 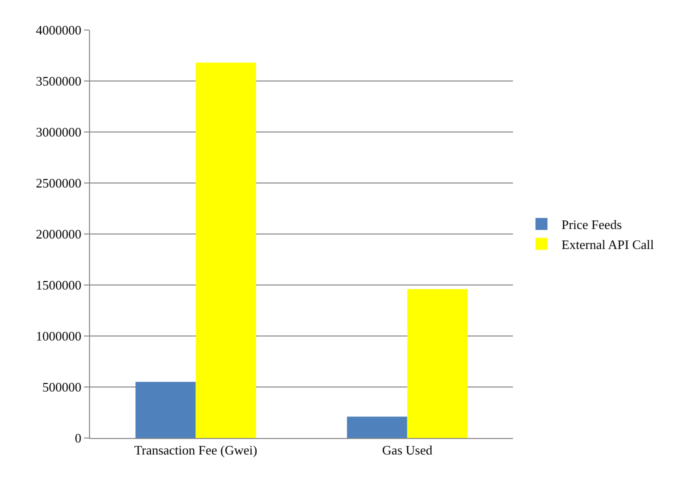 I want to click on y-tick-label: 2500000, so click(x=59, y=183).